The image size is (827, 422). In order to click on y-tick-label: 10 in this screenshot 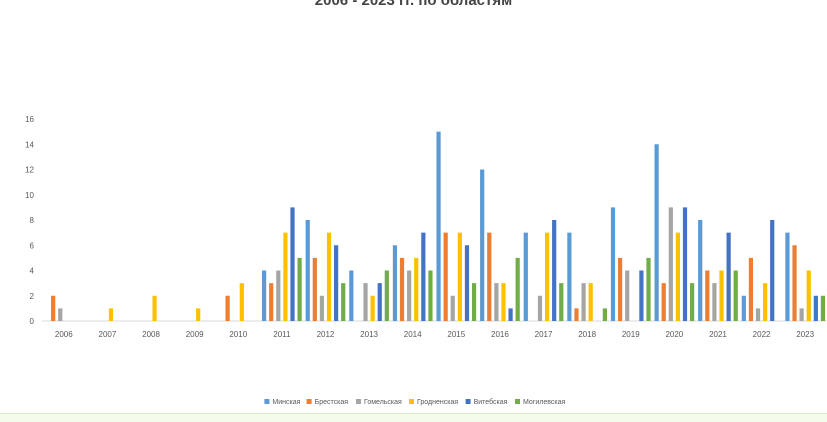, I will do `click(29, 195)`.